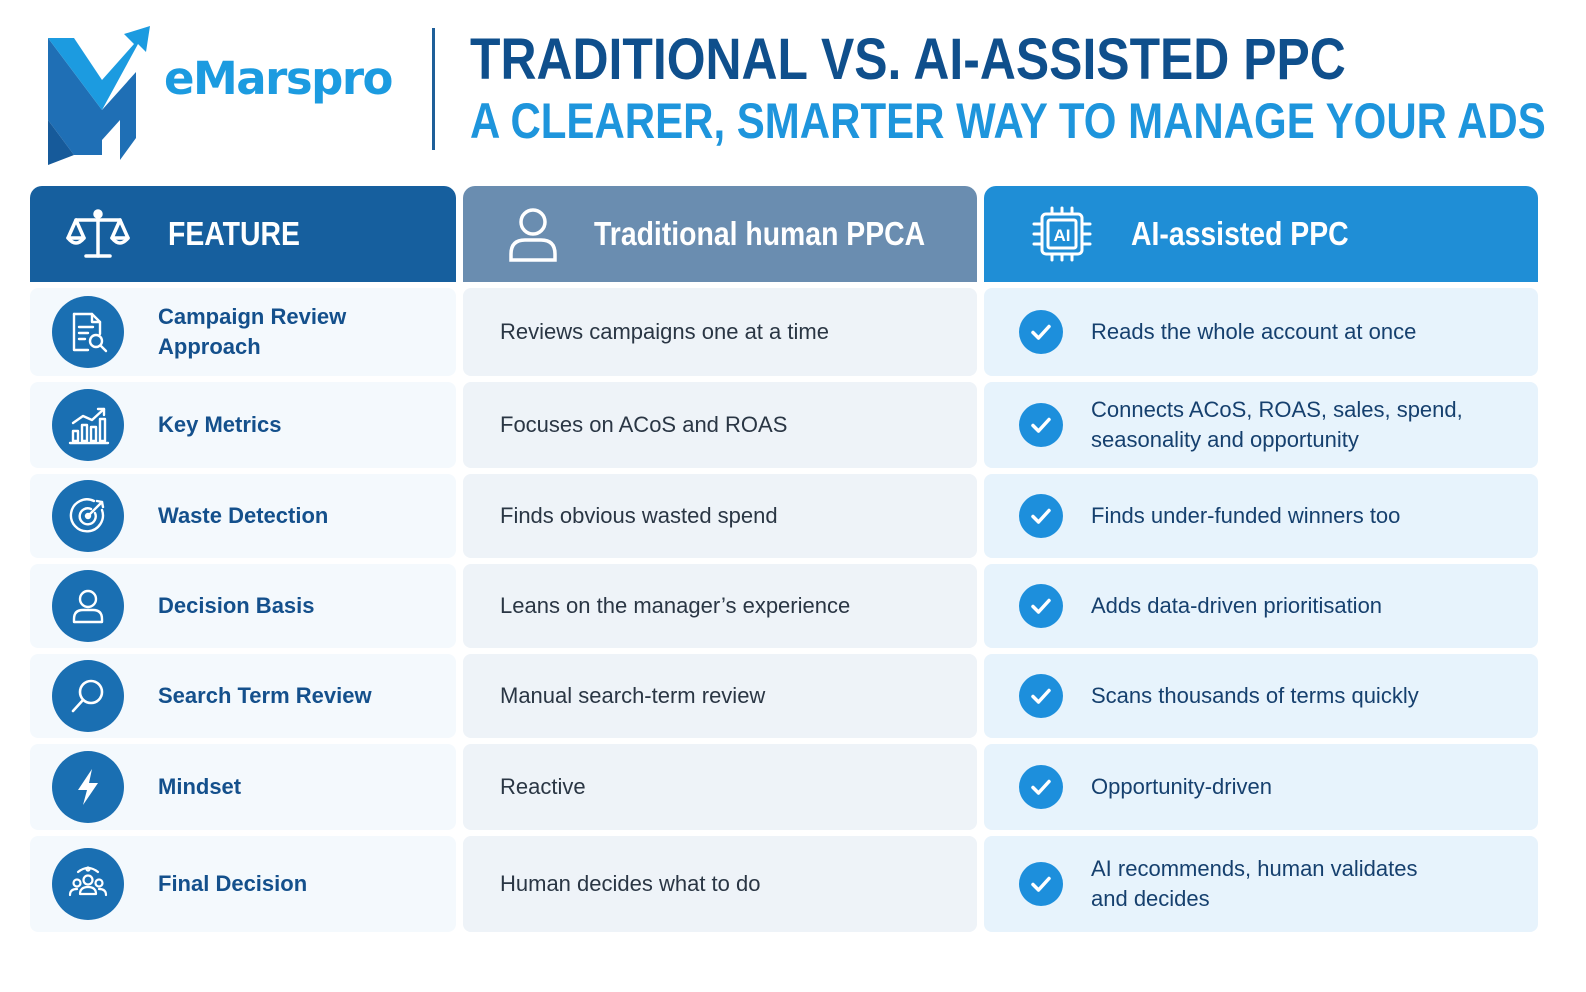 This screenshot has width=1586, height=992. I want to click on target-icon, so click(88, 516).